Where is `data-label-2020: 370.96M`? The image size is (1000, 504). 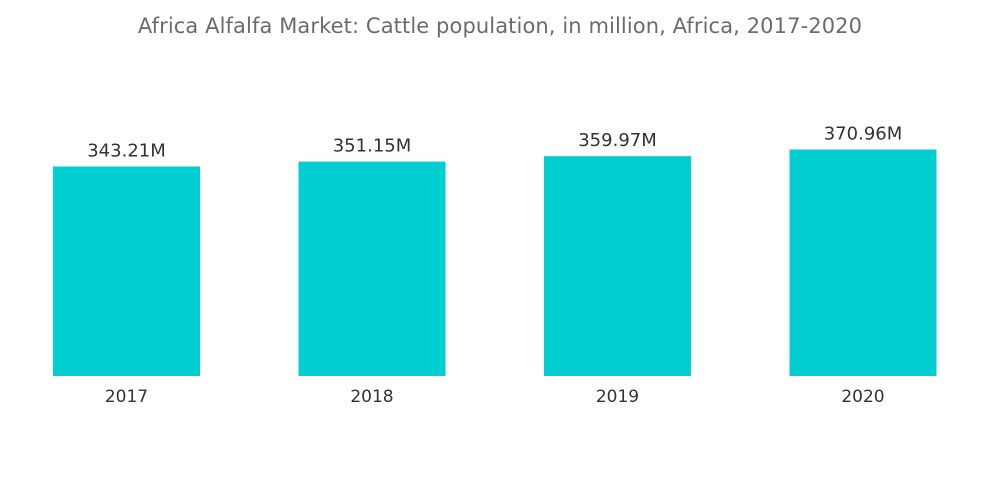 data-label-2020: 370.96M is located at coordinates (863, 134).